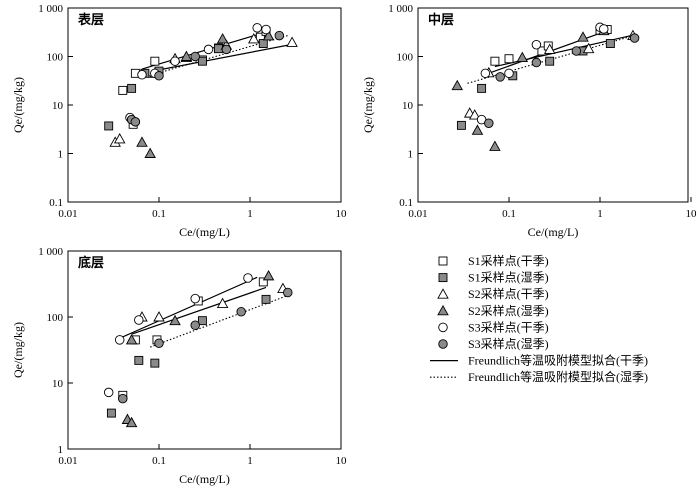 The image size is (700, 488). What do you see at coordinates (90, 19) in the screenshot?
I see `panel-title: 表层` at bounding box center [90, 19].